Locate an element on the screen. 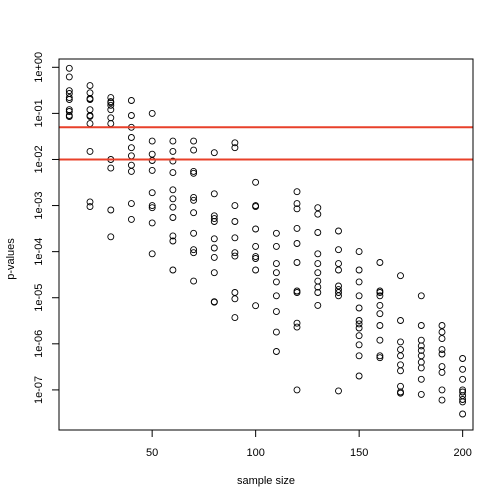 This screenshot has width=504, height=504. reference-lines is located at coordinates (266, 143).